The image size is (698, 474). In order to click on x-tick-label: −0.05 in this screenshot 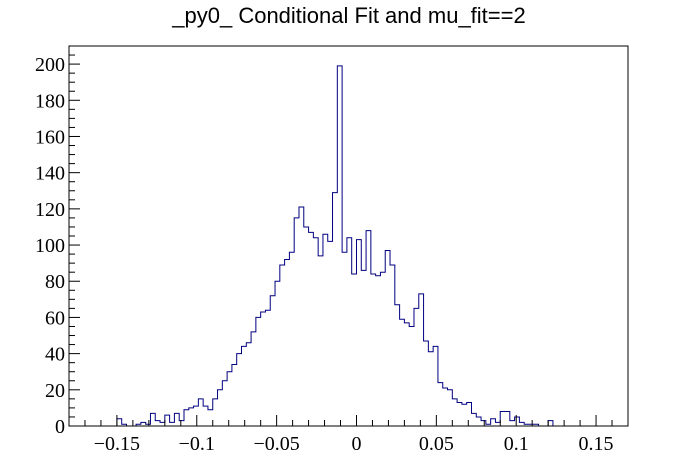, I will do `click(276, 444)`.